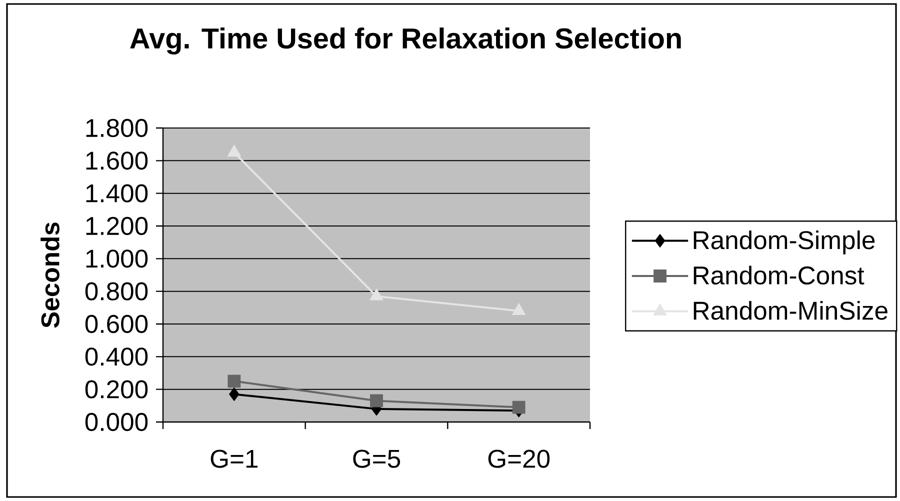  What do you see at coordinates (376, 459) in the screenshot?
I see `x-tick-label: G=5` at bounding box center [376, 459].